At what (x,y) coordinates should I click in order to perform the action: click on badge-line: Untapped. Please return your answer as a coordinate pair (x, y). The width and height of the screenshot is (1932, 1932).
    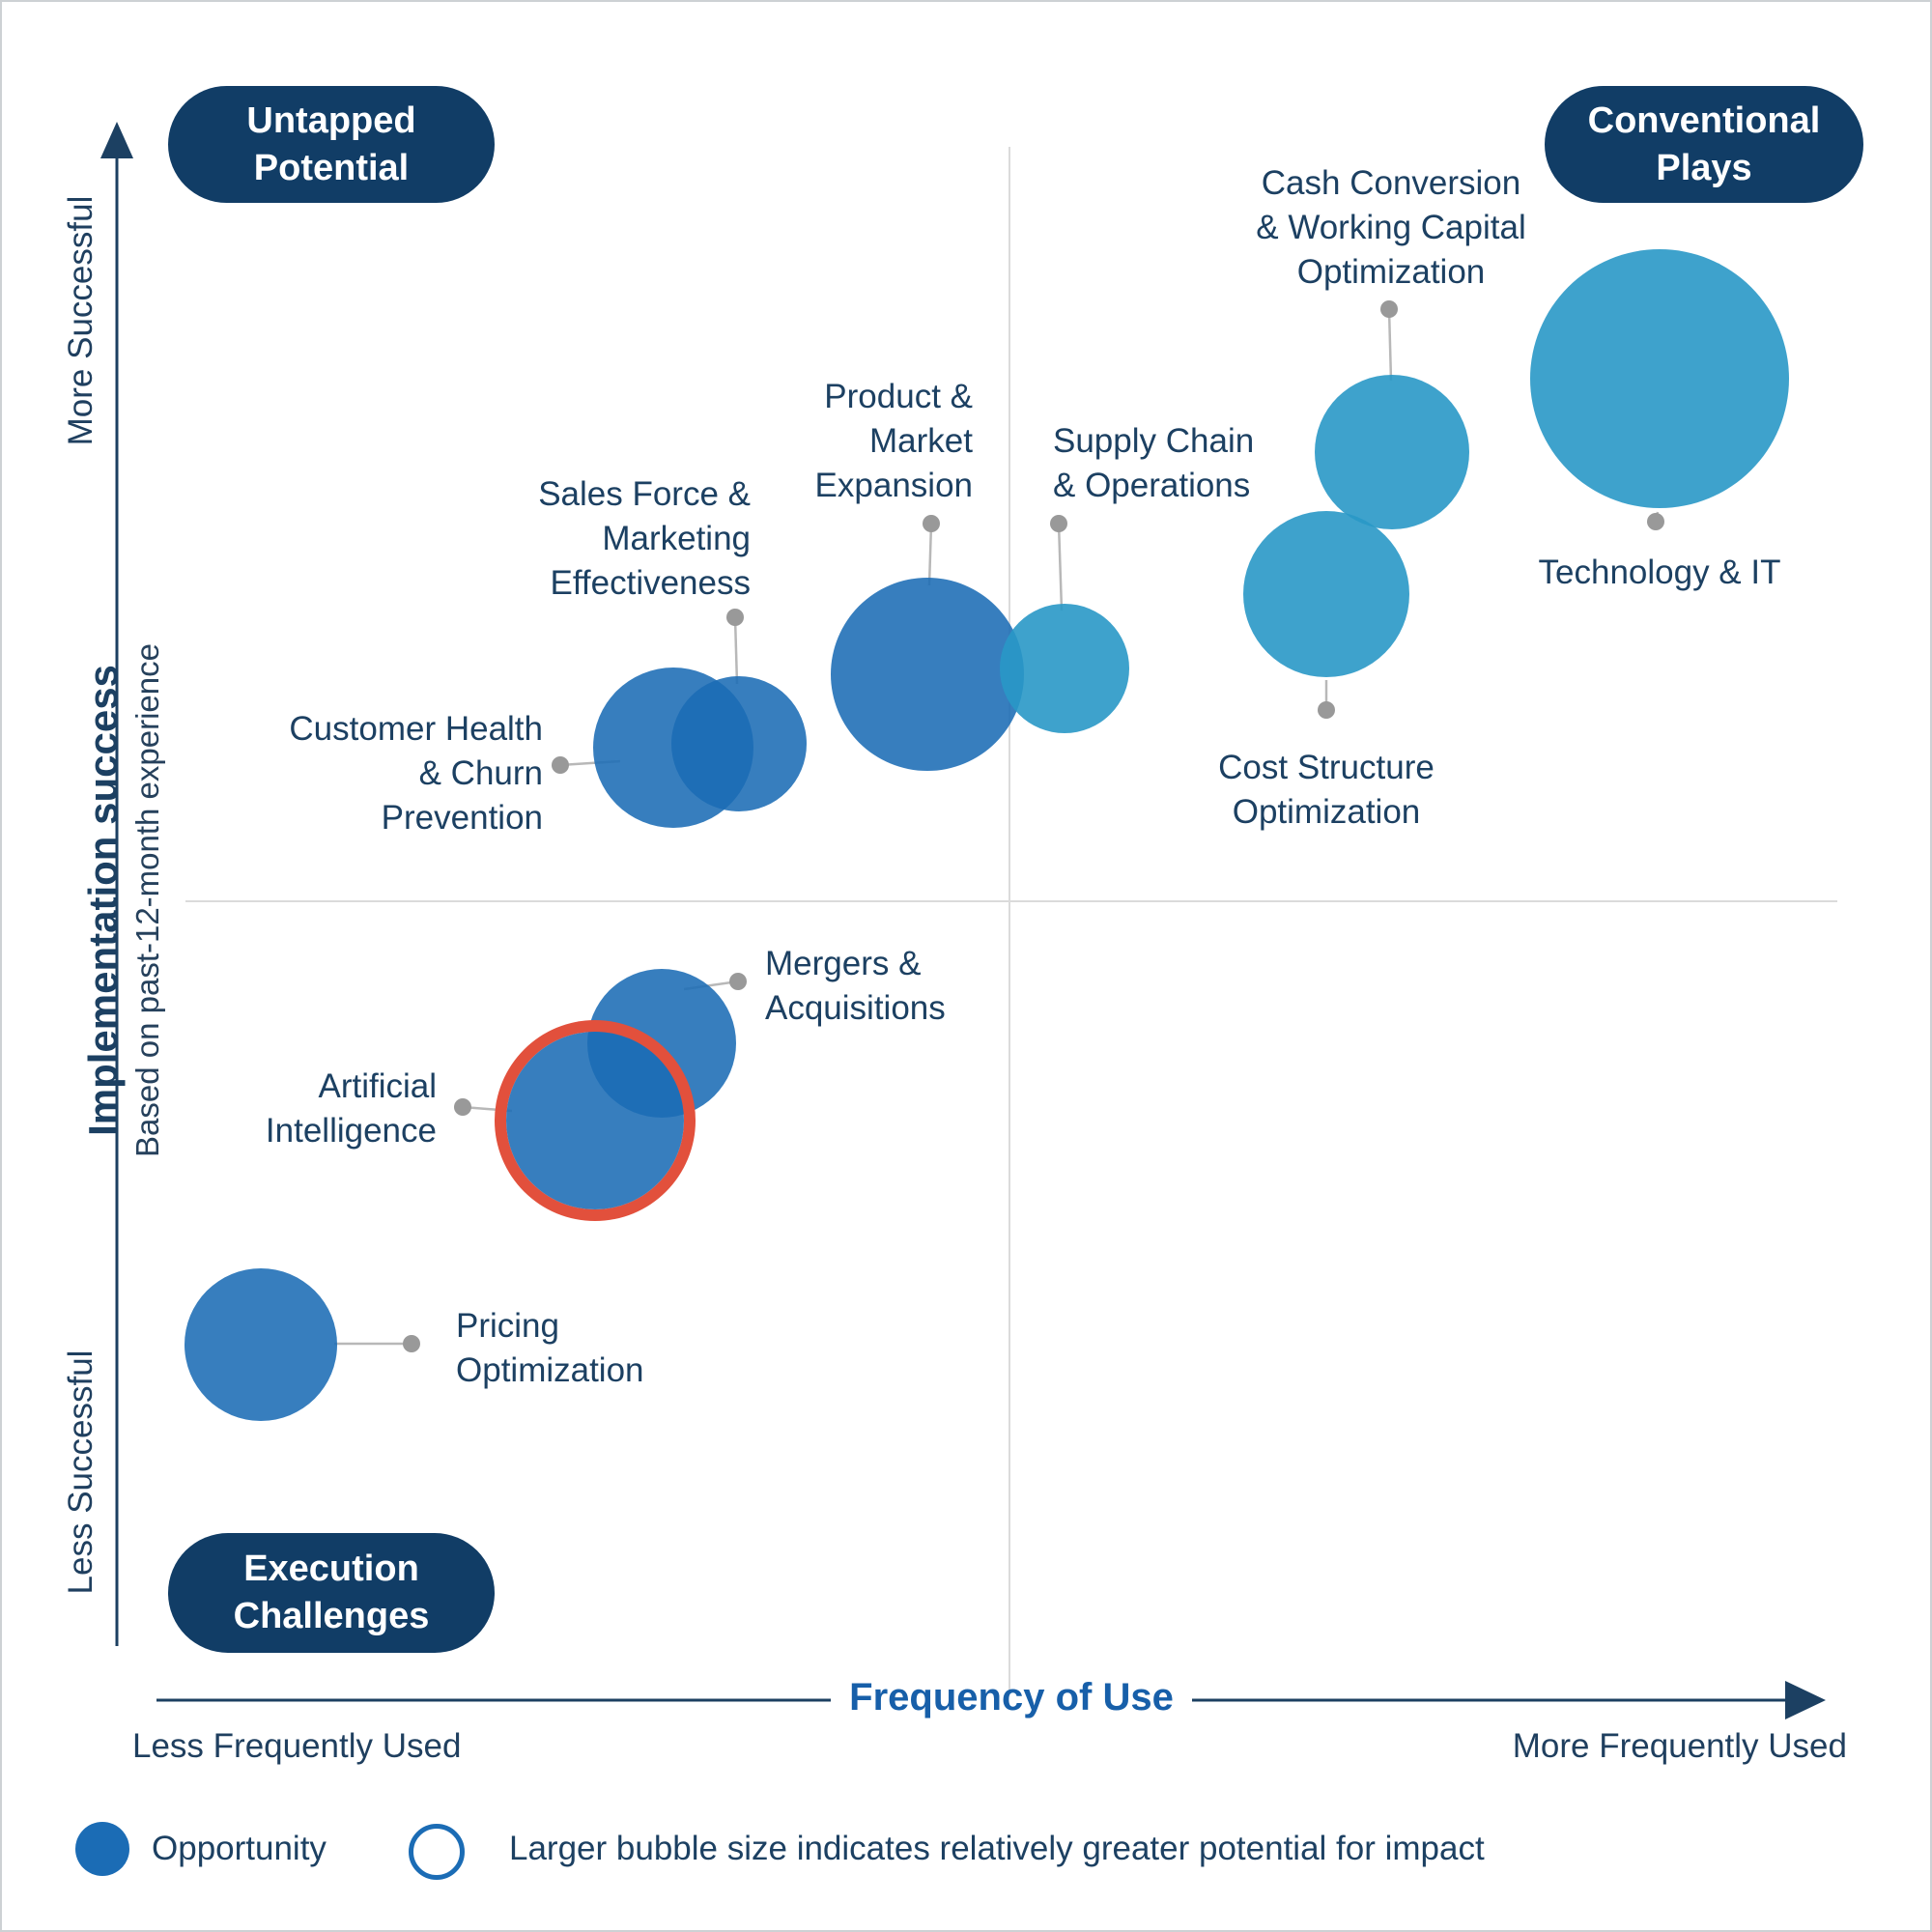
    Looking at the image, I should click on (331, 120).